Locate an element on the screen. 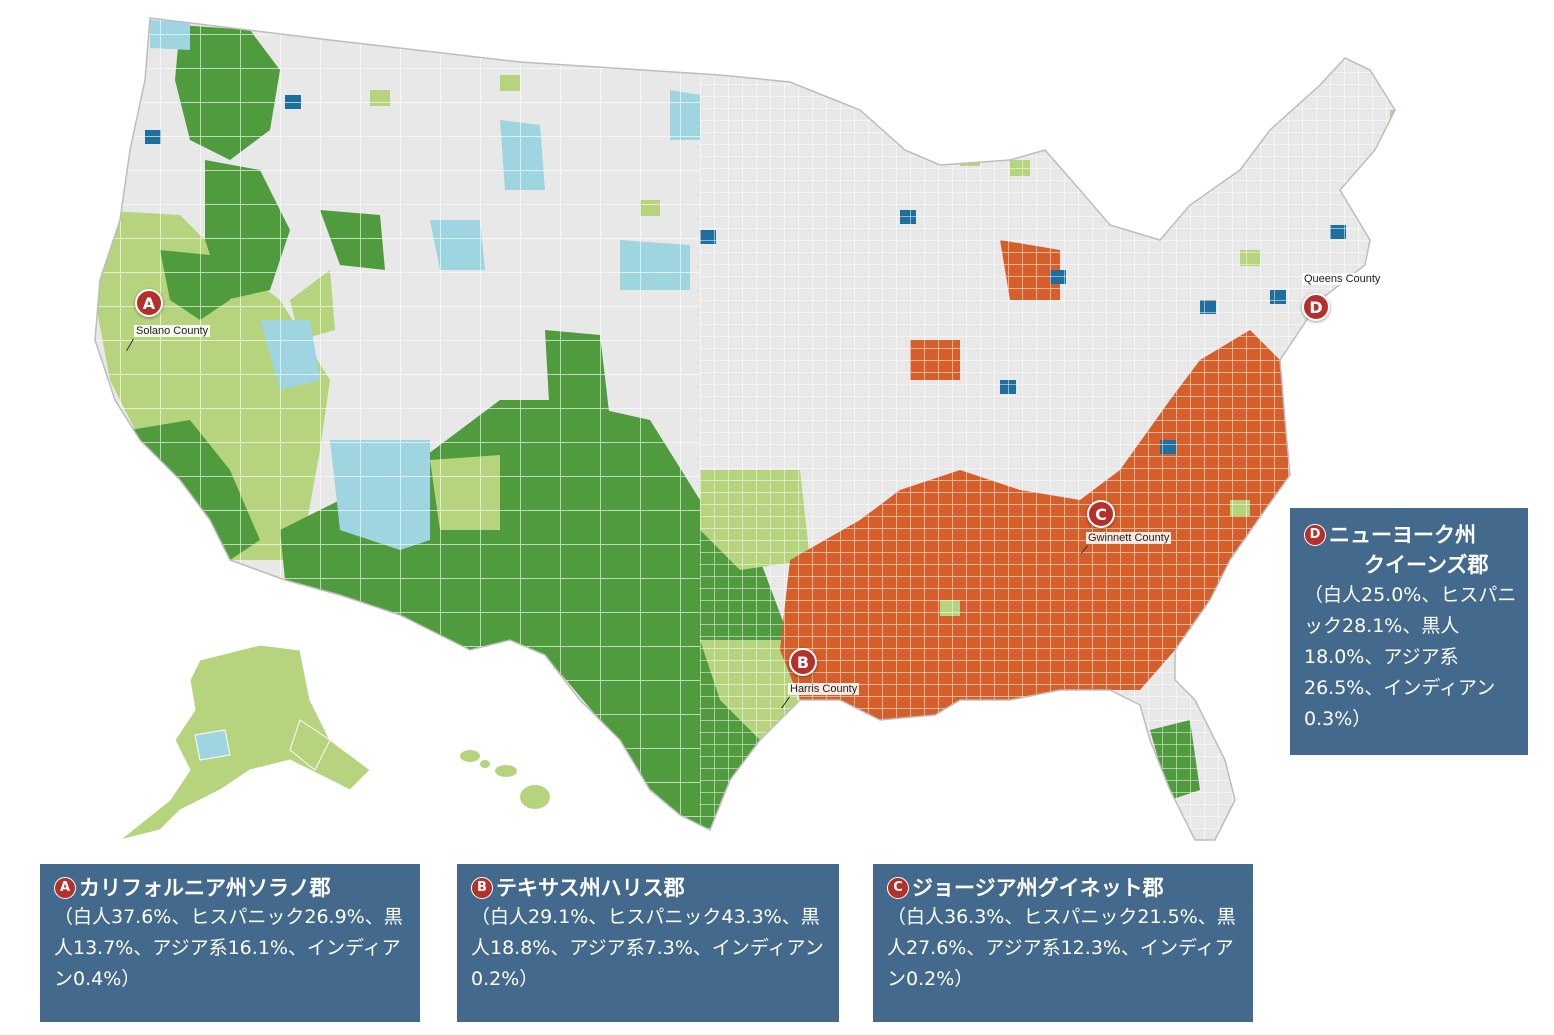 The image size is (1554, 1035). marker-d: D is located at coordinates (1316, 307).